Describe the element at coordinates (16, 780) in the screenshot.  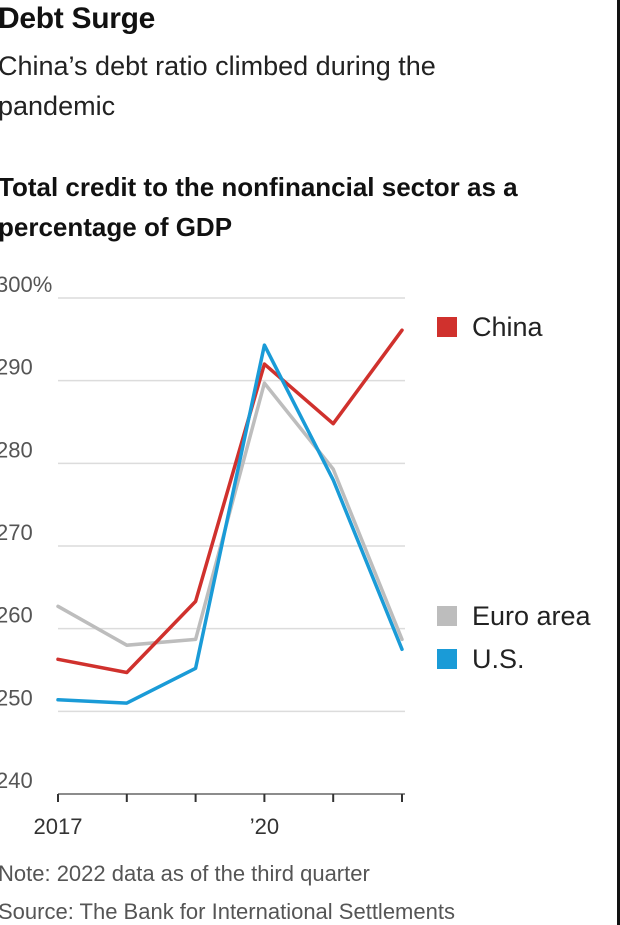
I see `y-tick-label: 240` at that location.